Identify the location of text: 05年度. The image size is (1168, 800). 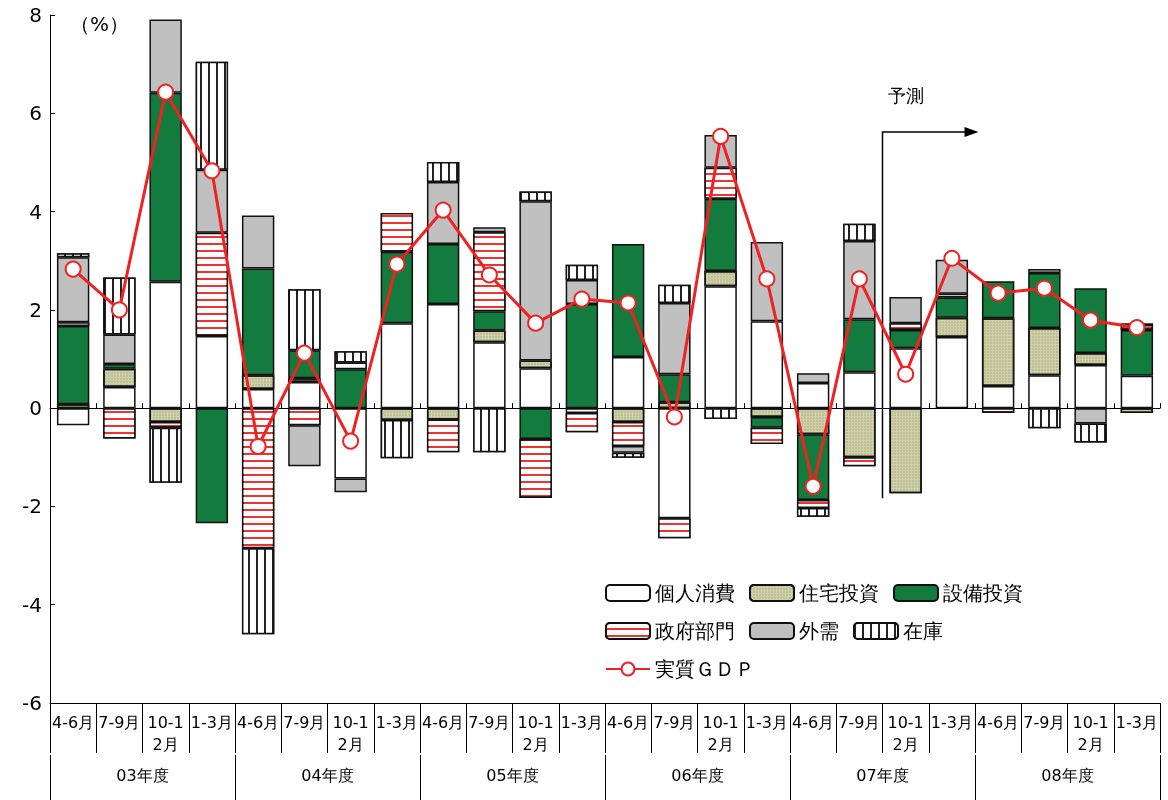
(512, 775).